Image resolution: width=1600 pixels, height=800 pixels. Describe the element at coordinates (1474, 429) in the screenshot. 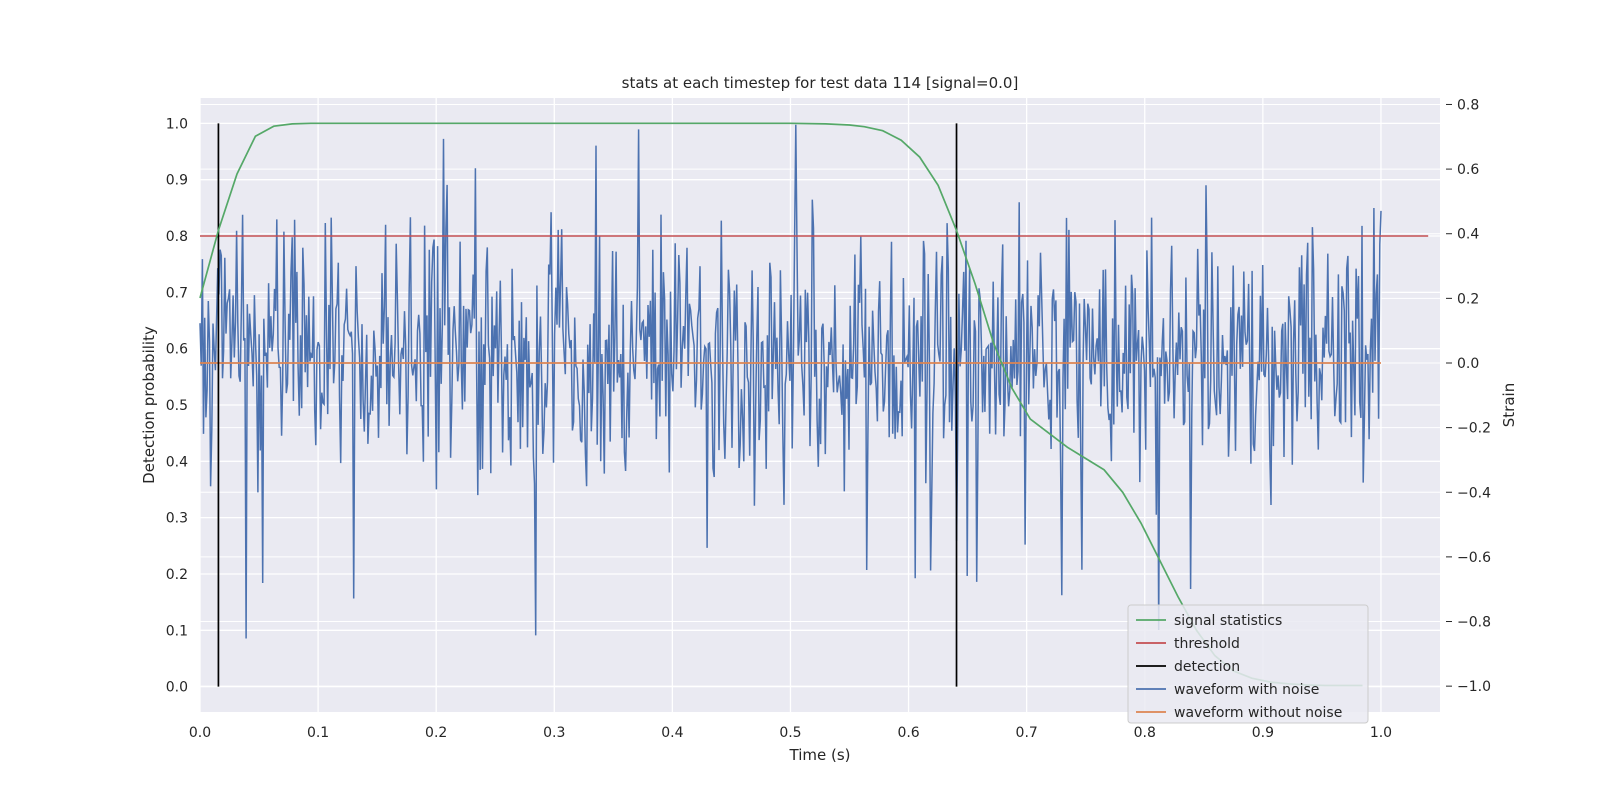

I see `y2-tick-label: −0.2` at that location.